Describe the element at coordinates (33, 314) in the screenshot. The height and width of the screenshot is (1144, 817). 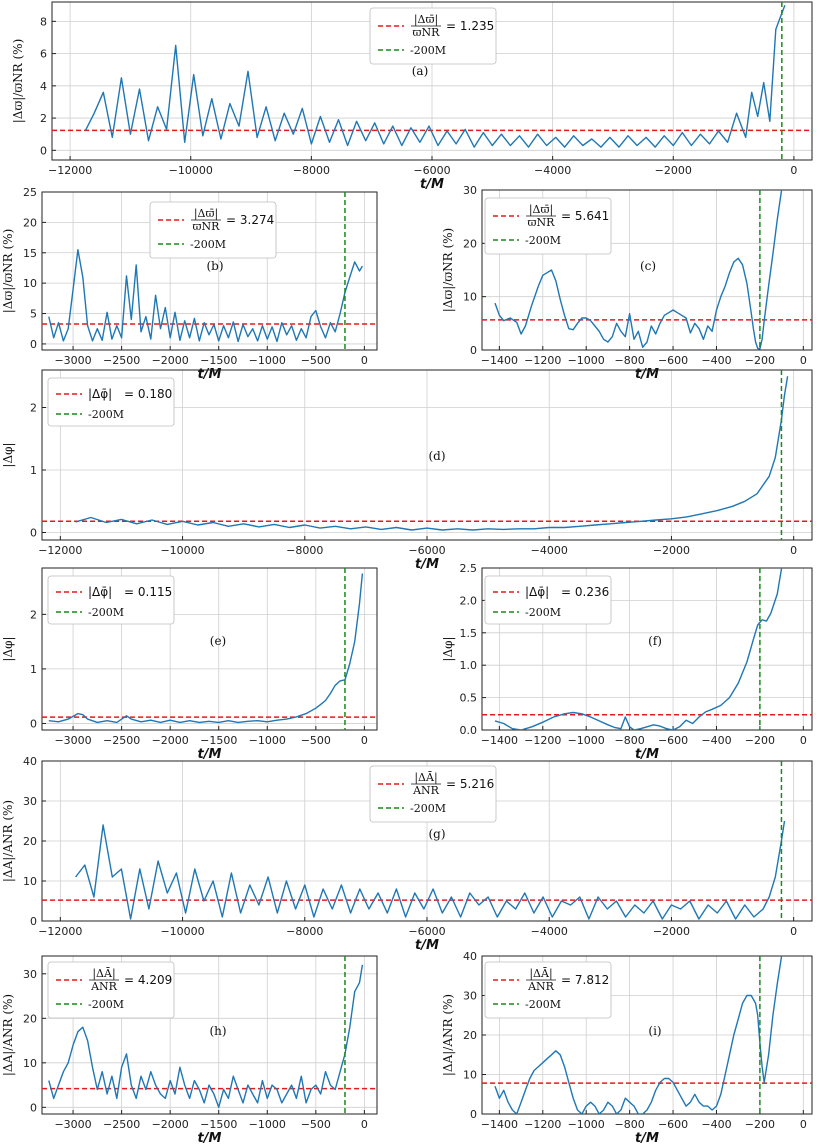
I see `y-tick-label: 5` at that location.